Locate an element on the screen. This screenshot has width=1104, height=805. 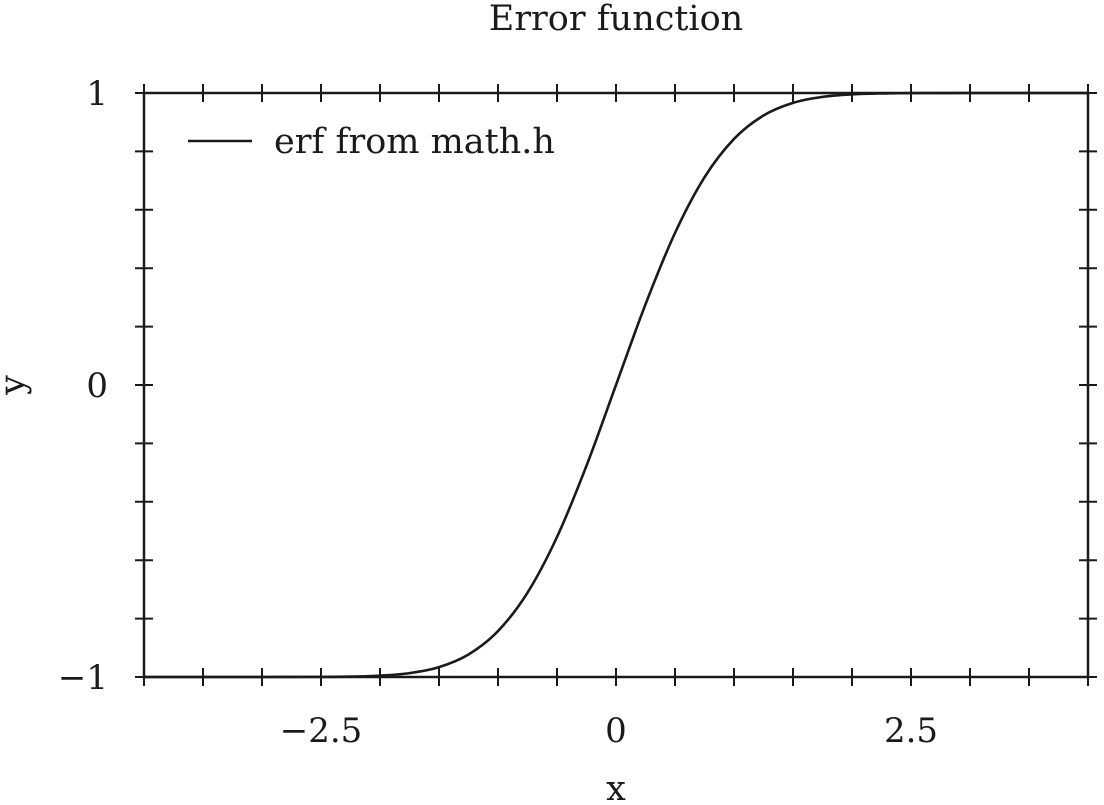
x-tick-label: 0 is located at coordinates (616, 731).